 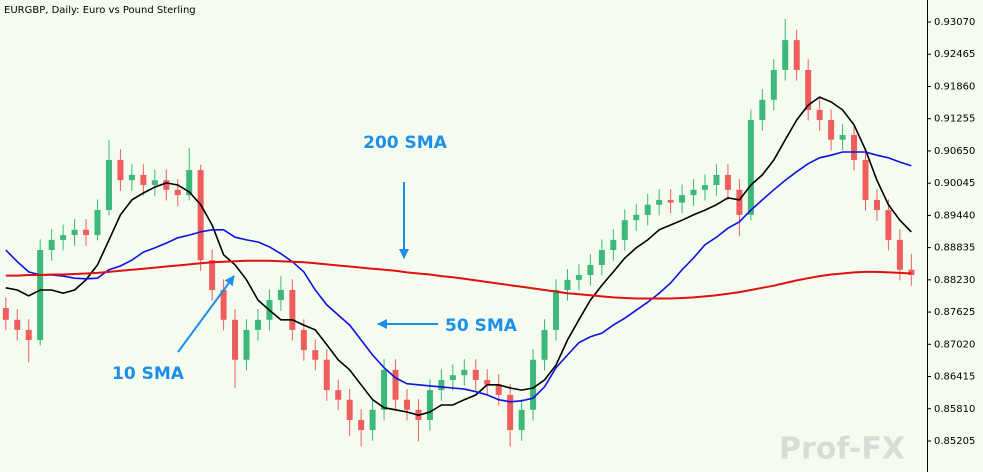 I want to click on annotation-label: 10 SMA, so click(x=148, y=374).